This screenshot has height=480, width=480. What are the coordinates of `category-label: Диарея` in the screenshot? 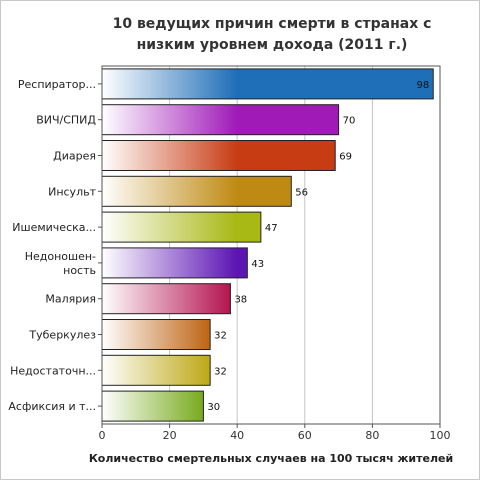 It's located at (74, 156).